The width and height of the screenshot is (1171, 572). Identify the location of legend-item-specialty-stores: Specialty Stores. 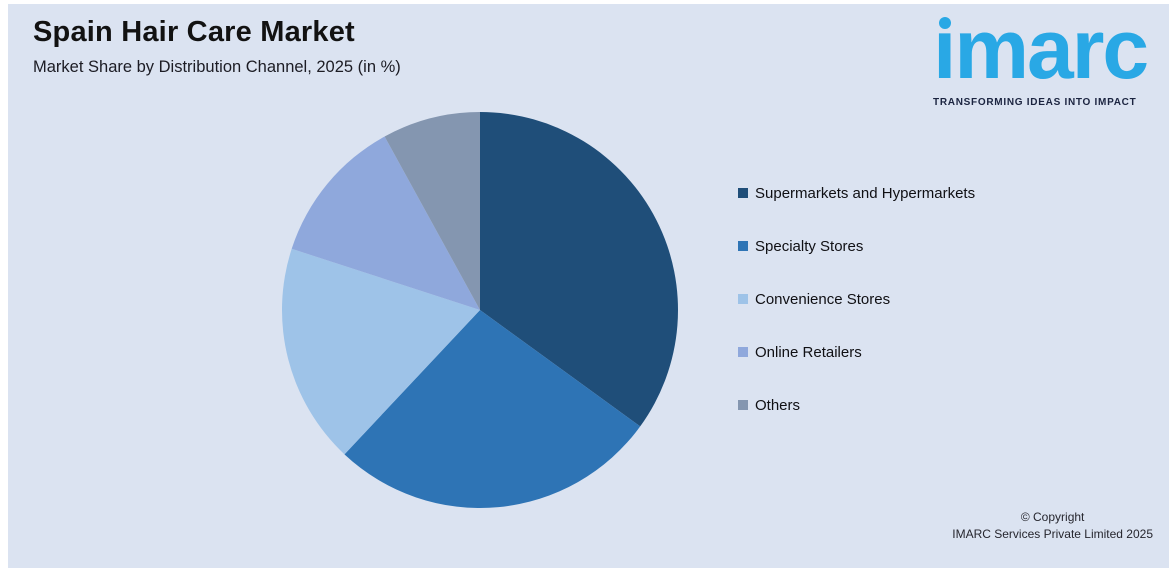
(856, 246).